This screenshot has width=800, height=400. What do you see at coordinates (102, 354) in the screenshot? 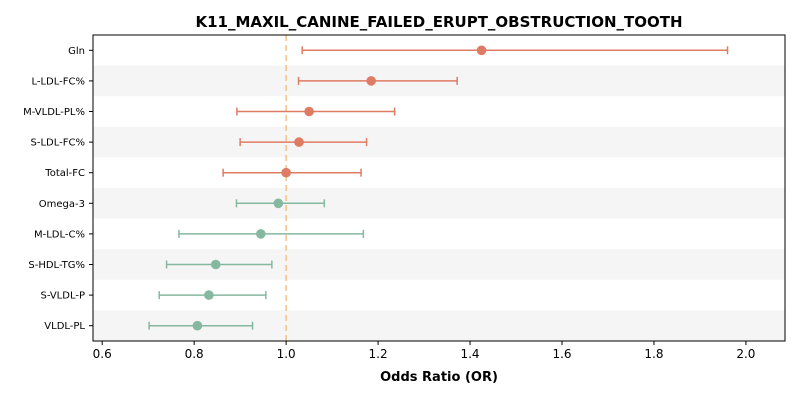
I see `x-tick-label: 0.6` at bounding box center [102, 354].